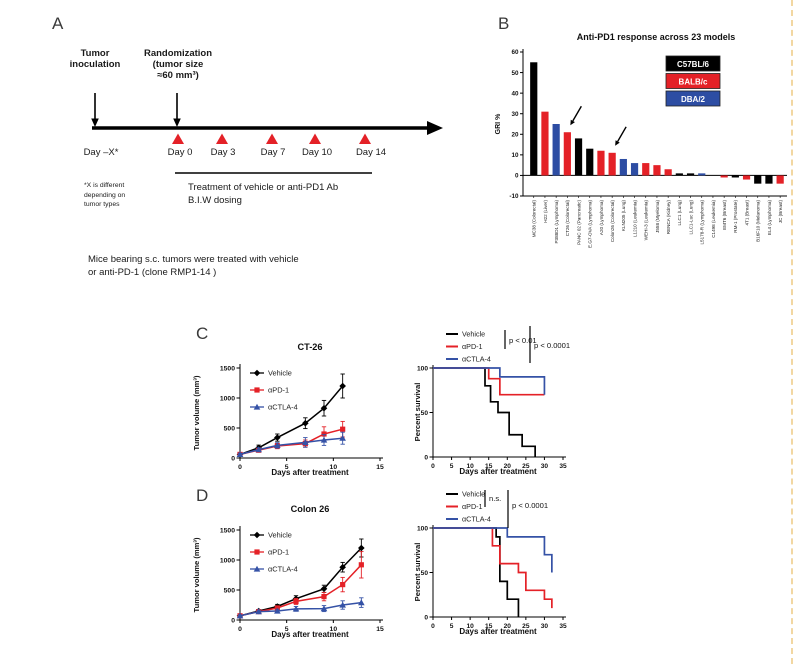  I want to click on y-tick-label: 1500, so click(227, 368).